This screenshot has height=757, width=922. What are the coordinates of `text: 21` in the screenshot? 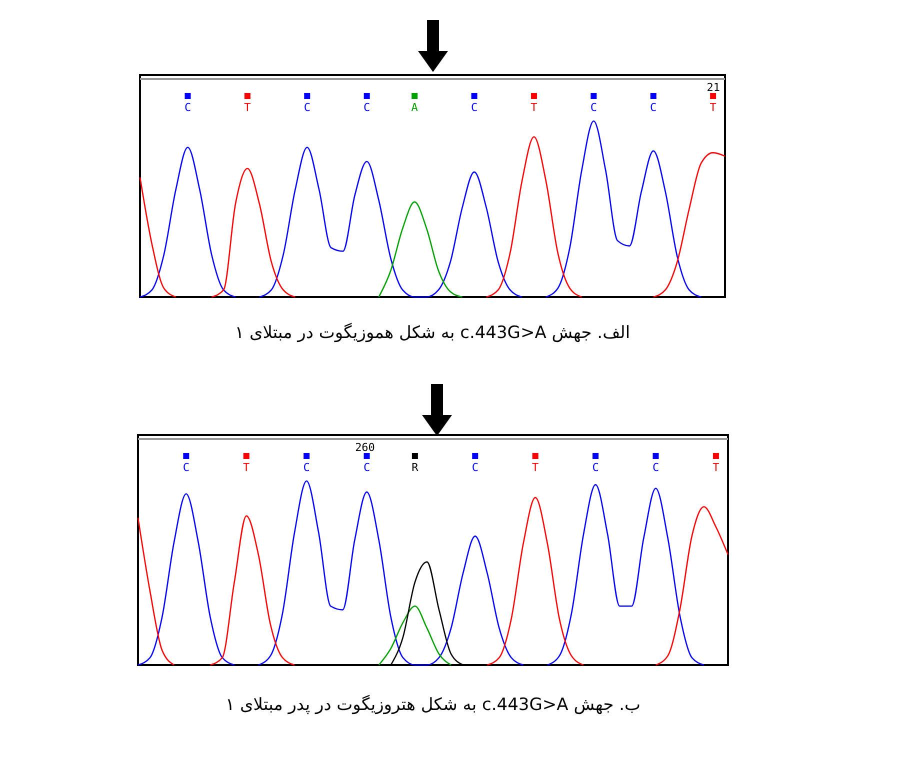 It's located at (713, 87).